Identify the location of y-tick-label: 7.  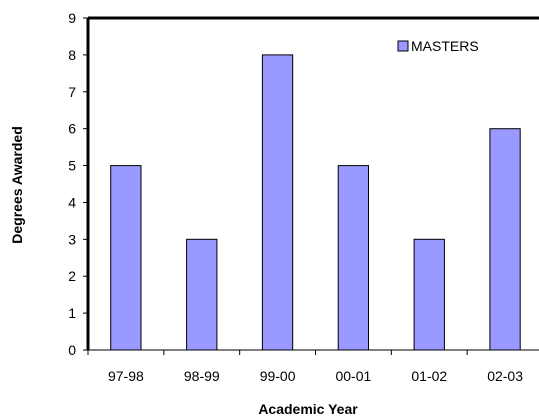
(72, 92).